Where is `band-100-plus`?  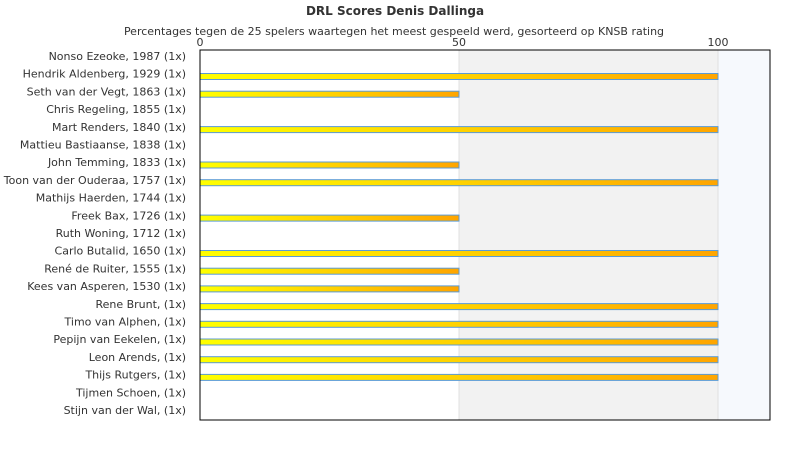 band-100-plus is located at coordinates (744, 235).